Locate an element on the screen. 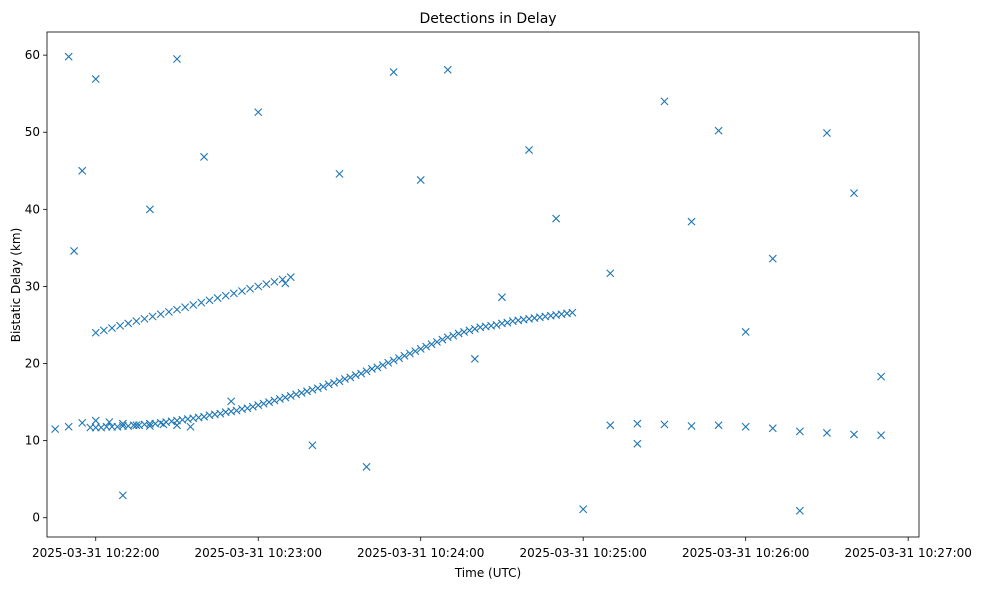 This screenshot has width=988, height=590. x-tick-label: 2025-03-31 10:27:00 is located at coordinates (907, 553).